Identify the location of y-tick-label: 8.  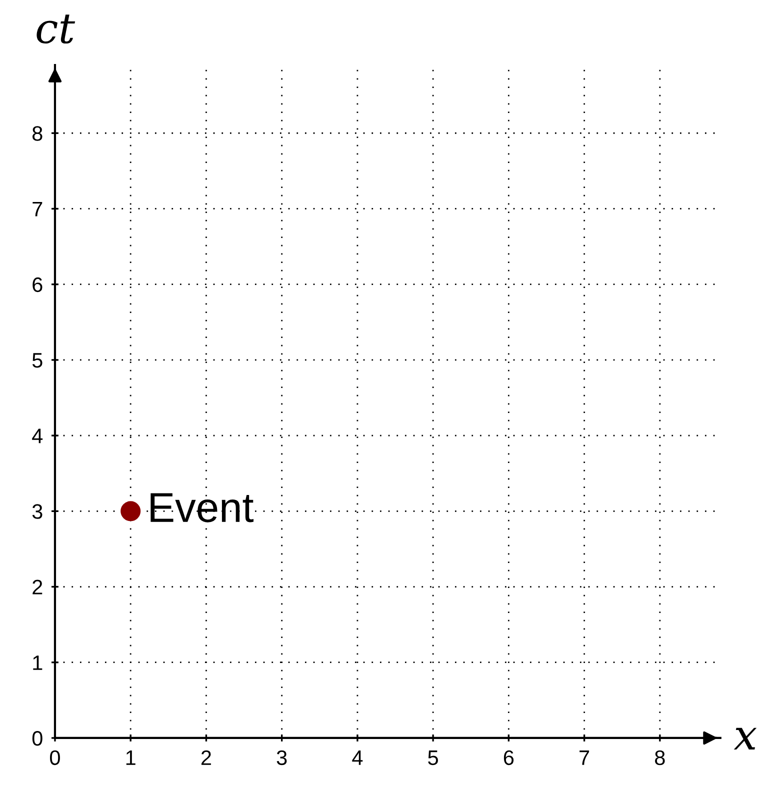
(37, 133).